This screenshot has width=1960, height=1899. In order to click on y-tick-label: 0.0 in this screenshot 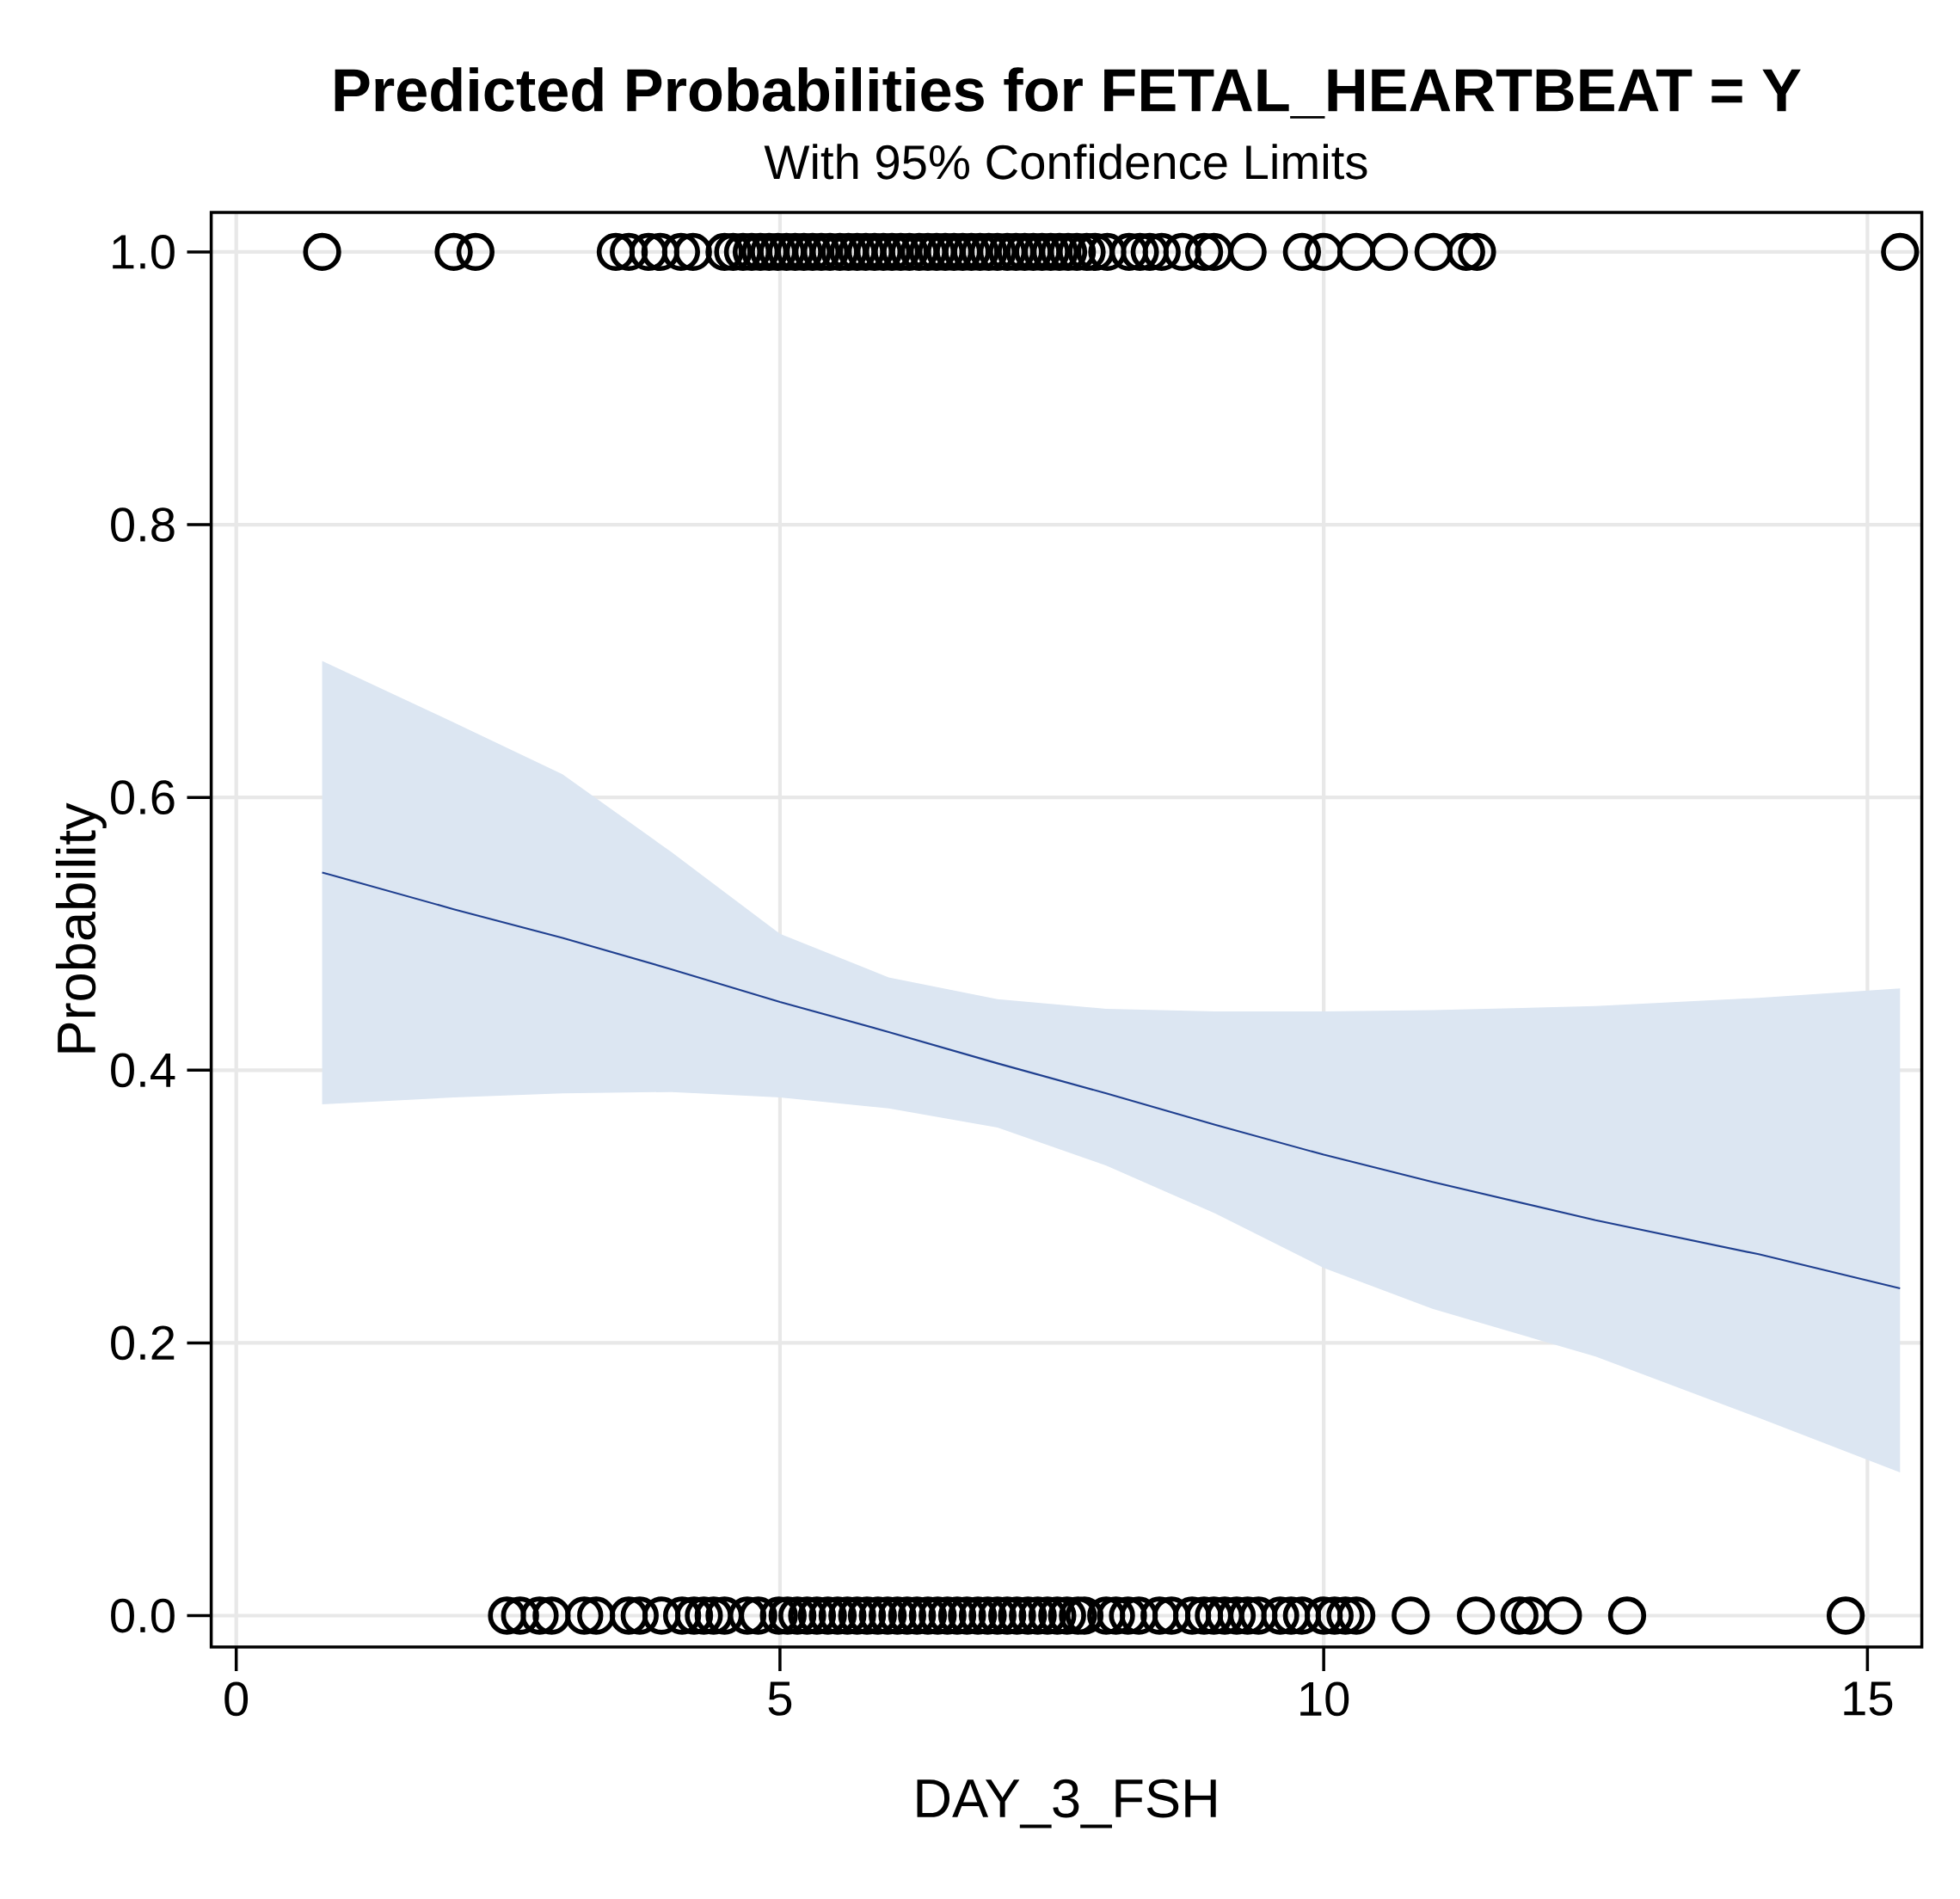, I will do `click(143, 1615)`.